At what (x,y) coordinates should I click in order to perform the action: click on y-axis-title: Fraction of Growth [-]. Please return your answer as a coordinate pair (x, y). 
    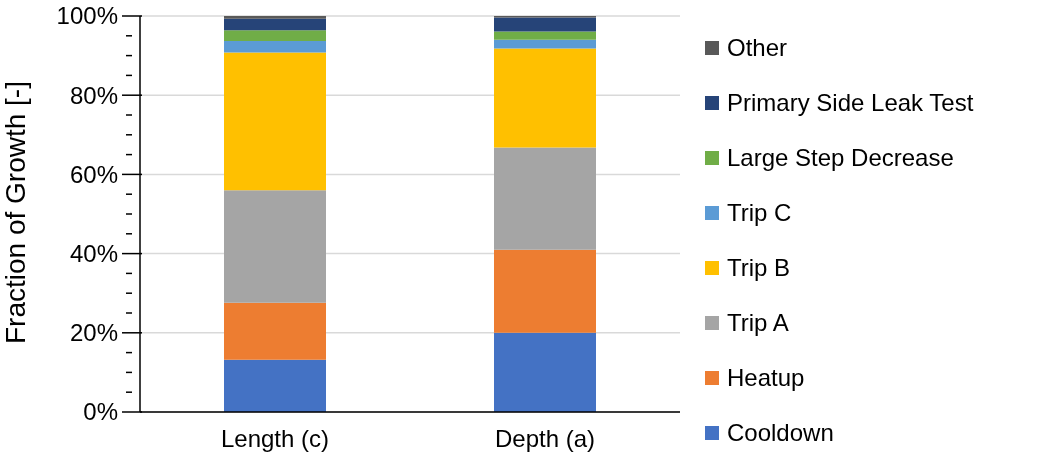
    Looking at the image, I should click on (15, 212).